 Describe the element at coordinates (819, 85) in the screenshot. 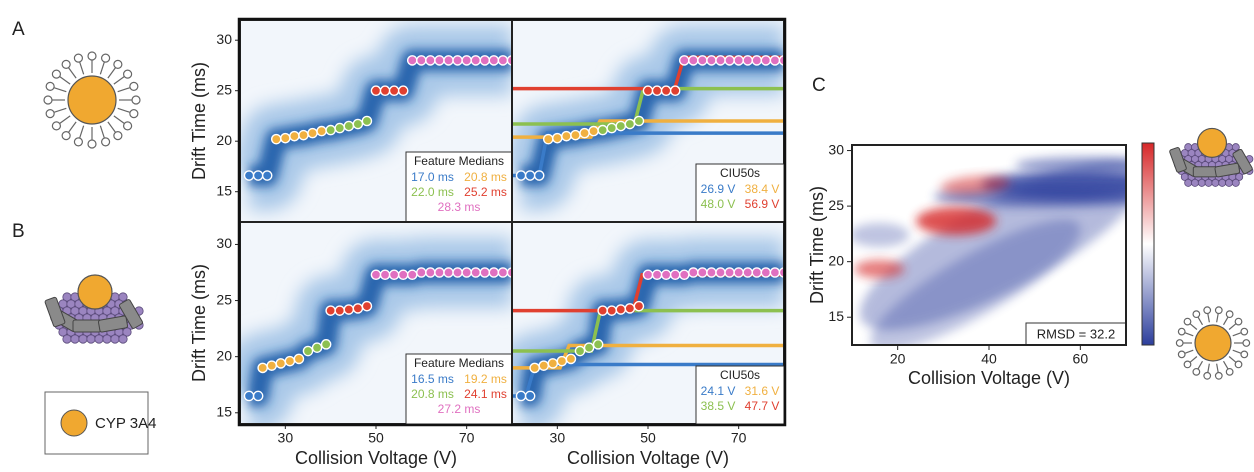

I see `panel-label: C` at that location.